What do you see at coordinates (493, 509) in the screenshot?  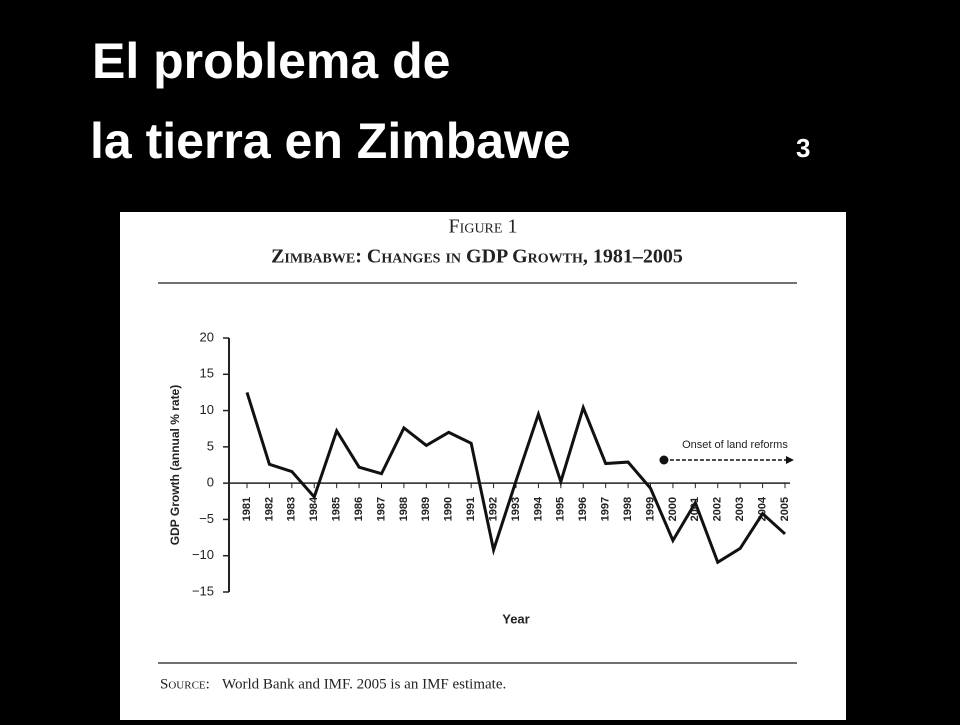 I see `x-tick-label: 1992` at bounding box center [493, 509].